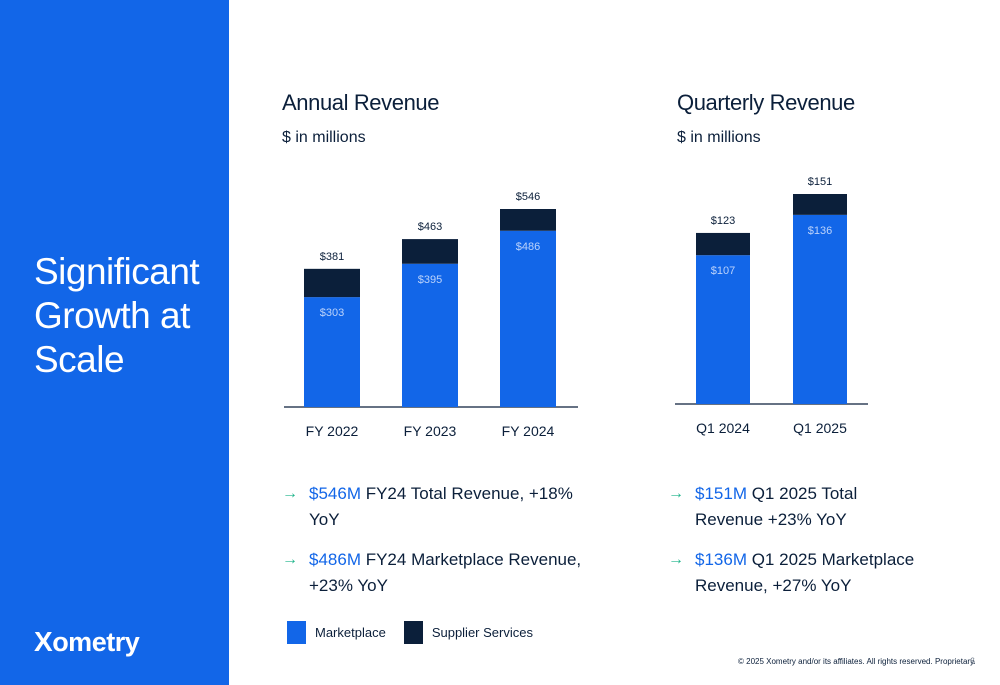 Image resolution: width=1000 pixels, height=685 pixels. Describe the element at coordinates (723, 221) in the screenshot. I see `quarterly-total-data-label: $123` at that location.